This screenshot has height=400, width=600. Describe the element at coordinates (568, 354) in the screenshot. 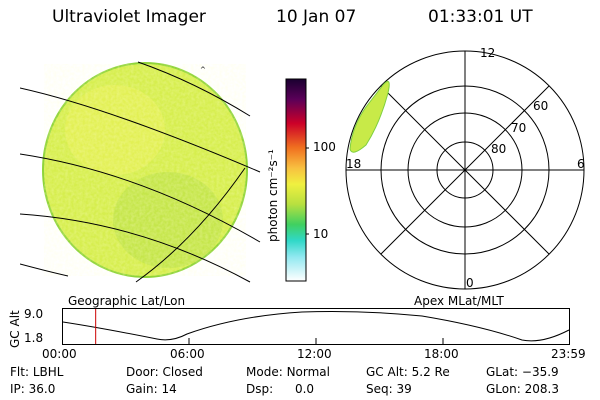

I see `time-tick-2359: 23:59` at that location.